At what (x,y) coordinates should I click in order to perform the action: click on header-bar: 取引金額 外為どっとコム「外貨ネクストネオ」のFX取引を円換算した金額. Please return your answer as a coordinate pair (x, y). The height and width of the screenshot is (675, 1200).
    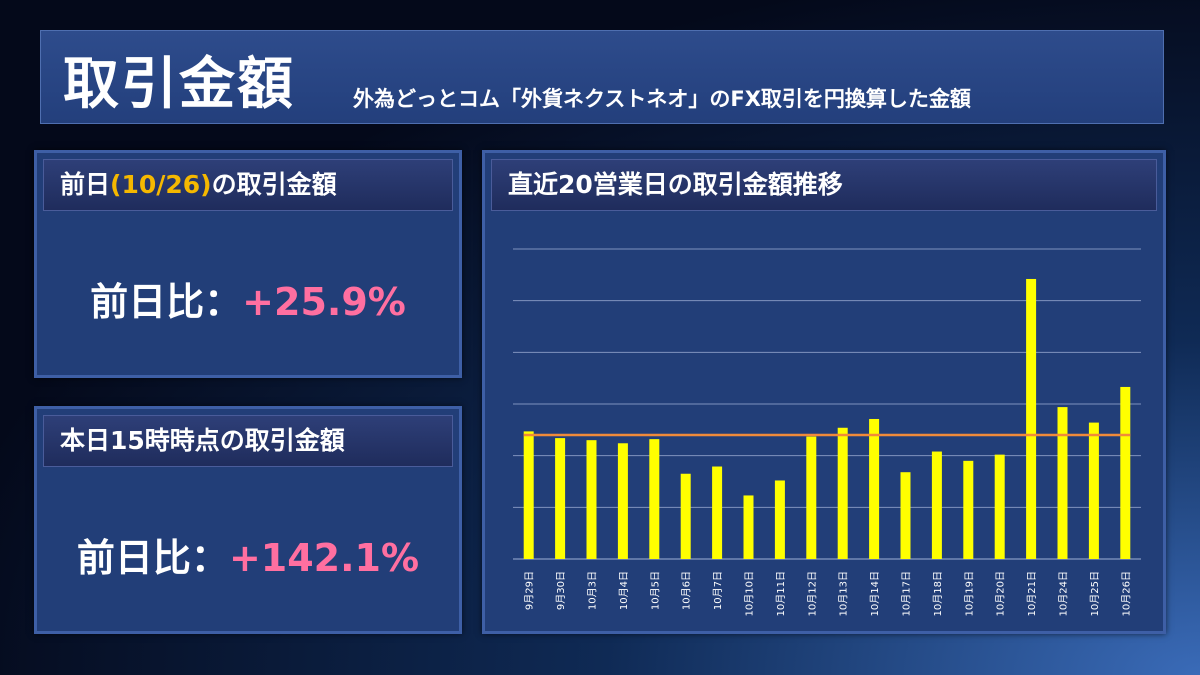
    Looking at the image, I should click on (602, 77).